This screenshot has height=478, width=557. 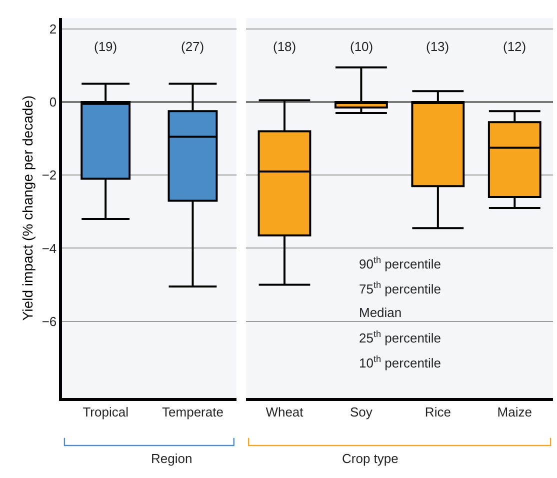 I want to click on y-tick-label: 0, so click(x=53, y=102).